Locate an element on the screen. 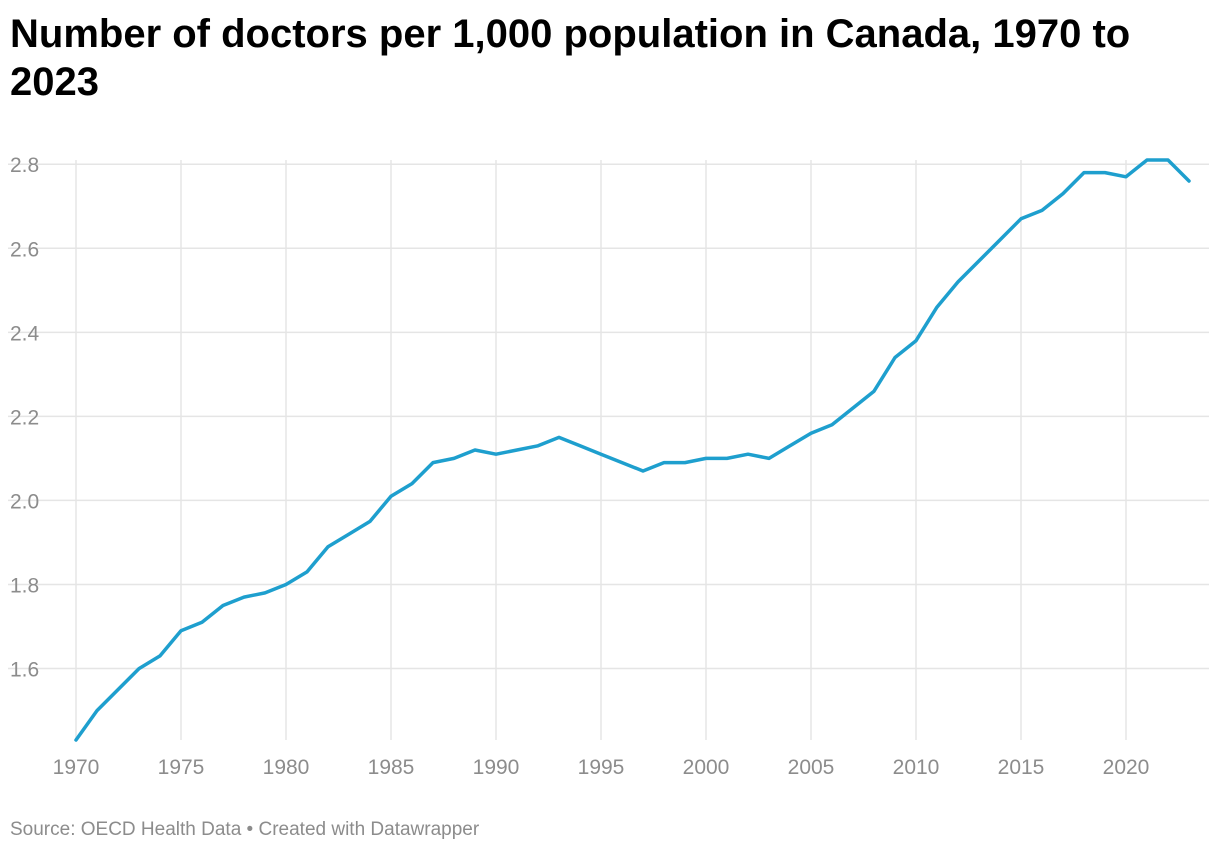 This screenshot has height=856, width=1220. x-tick-label-2010: 2010 is located at coordinates (916, 767).